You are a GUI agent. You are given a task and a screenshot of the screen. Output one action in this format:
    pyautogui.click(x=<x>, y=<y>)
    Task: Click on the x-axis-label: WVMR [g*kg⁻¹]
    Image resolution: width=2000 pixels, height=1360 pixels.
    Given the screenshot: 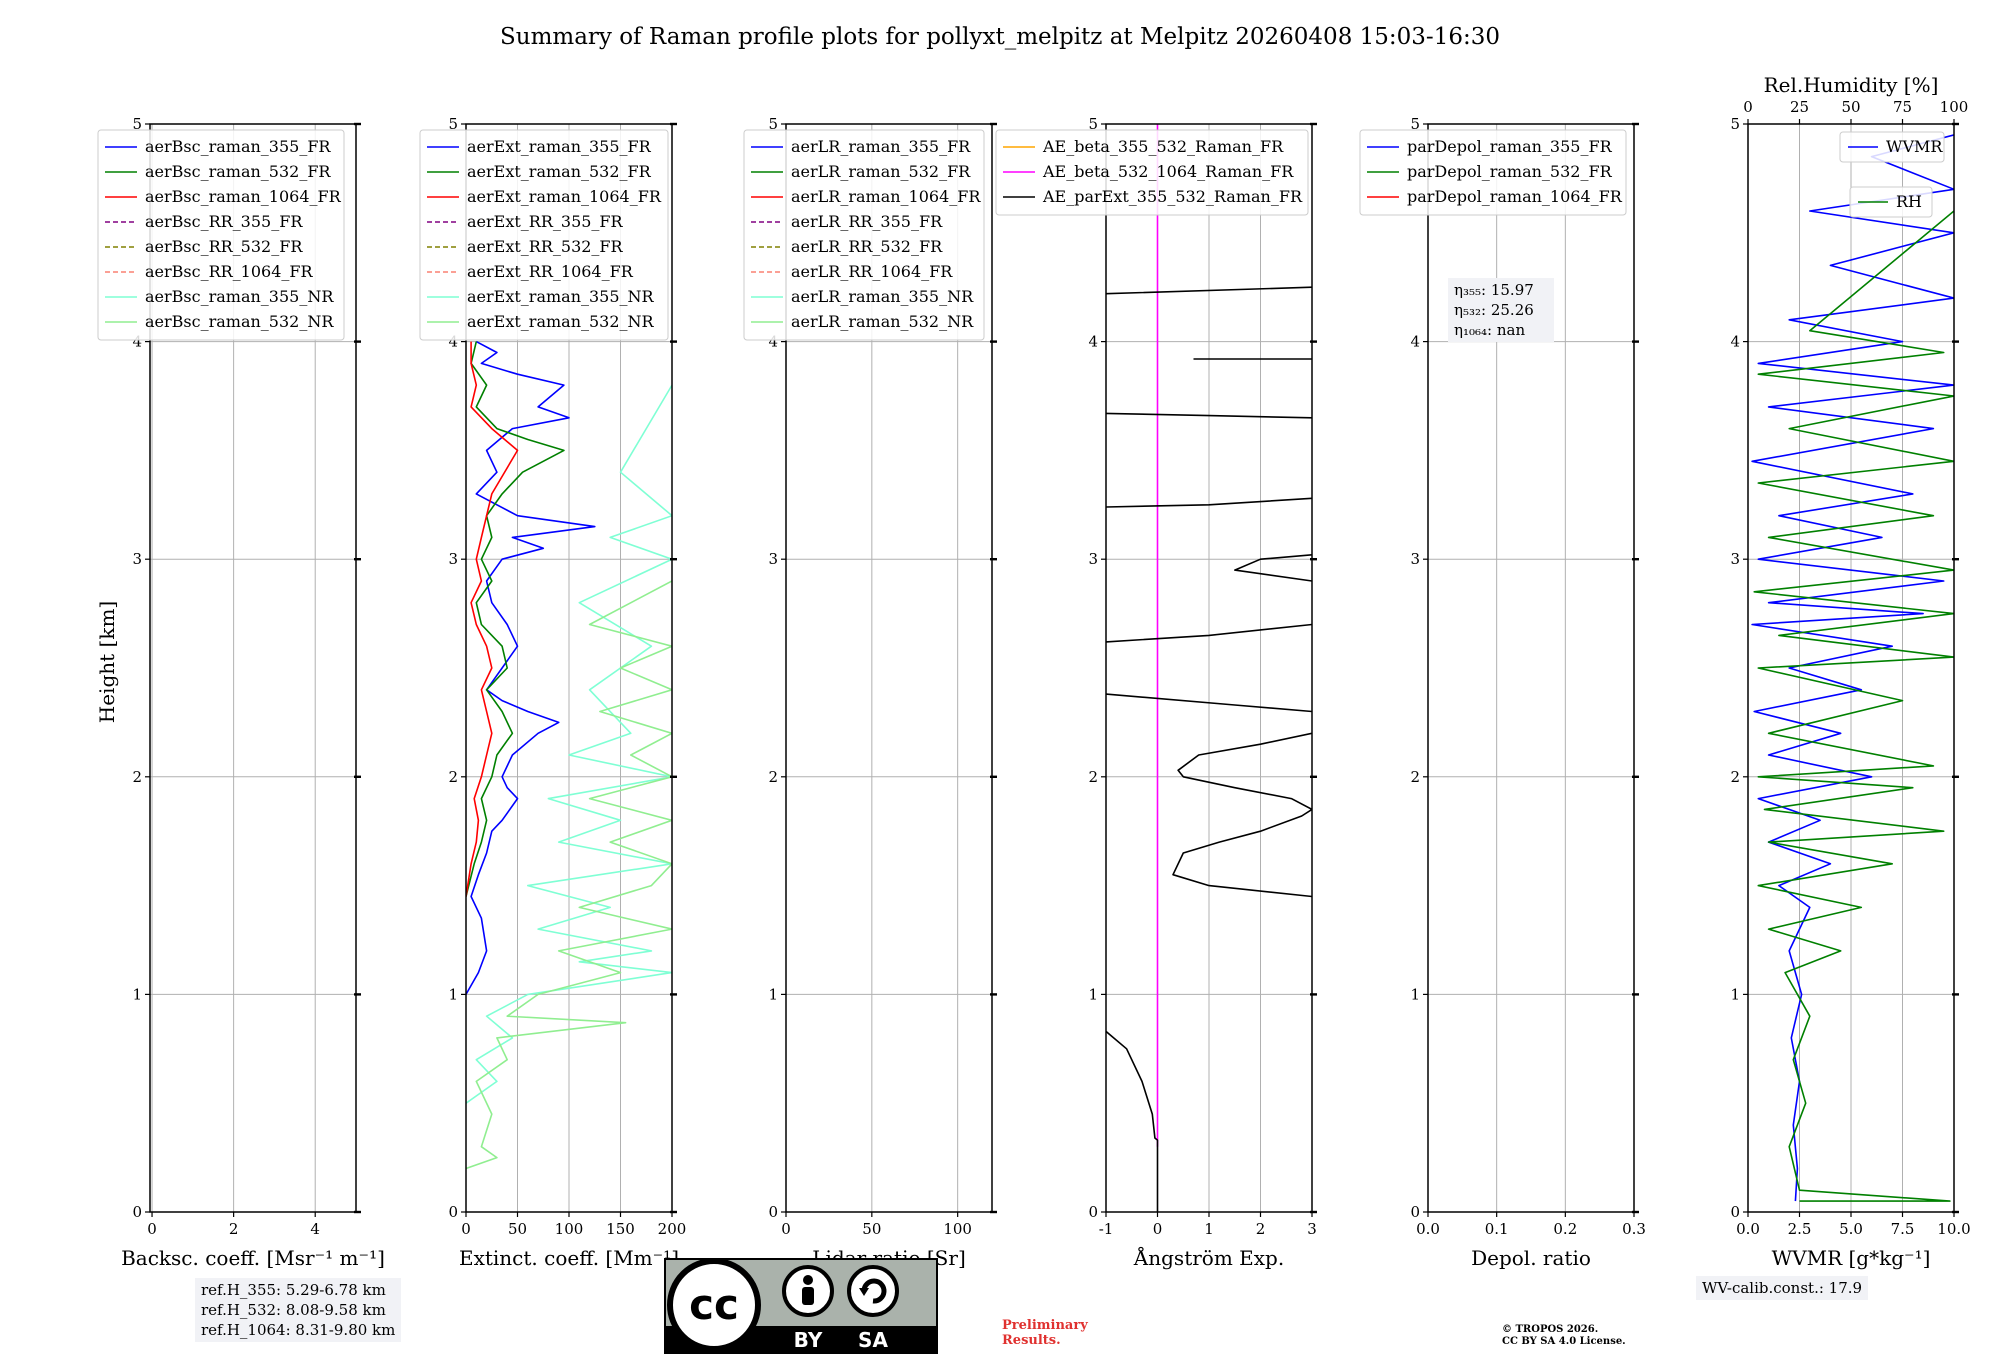 What is the action you would take?
    pyautogui.click(x=1851, y=1258)
    